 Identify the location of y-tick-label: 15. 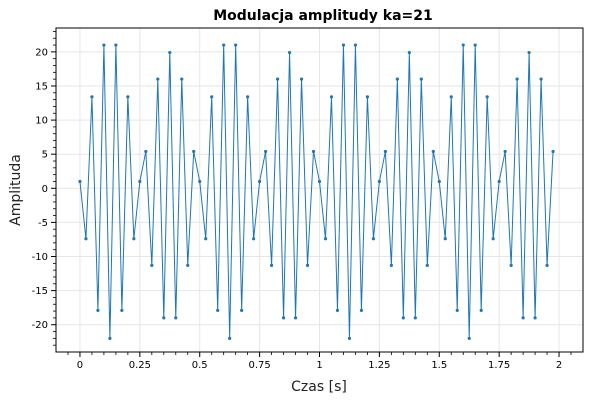
(41, 86).